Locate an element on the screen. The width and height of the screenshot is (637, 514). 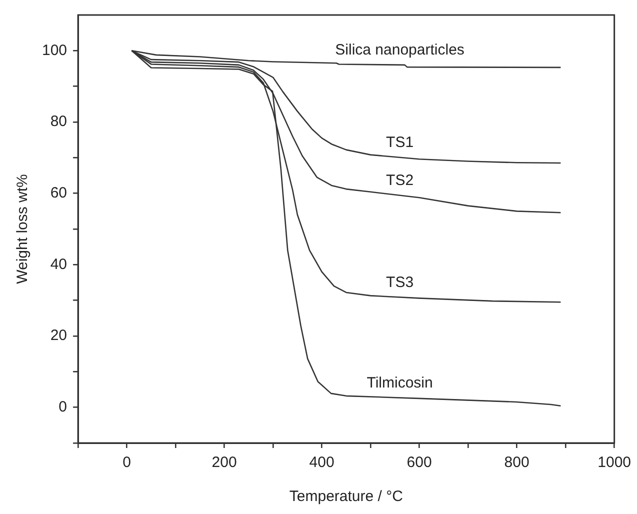
series-label: Tilmicosin is located at coordinates (399, 383).